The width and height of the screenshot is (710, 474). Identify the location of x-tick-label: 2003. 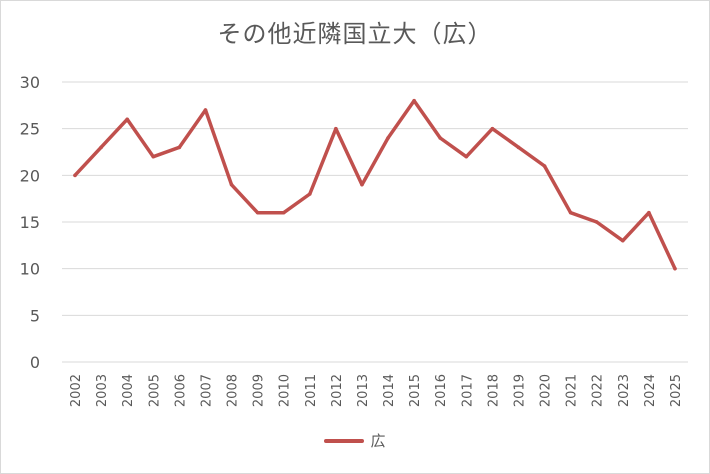
(102, 390).